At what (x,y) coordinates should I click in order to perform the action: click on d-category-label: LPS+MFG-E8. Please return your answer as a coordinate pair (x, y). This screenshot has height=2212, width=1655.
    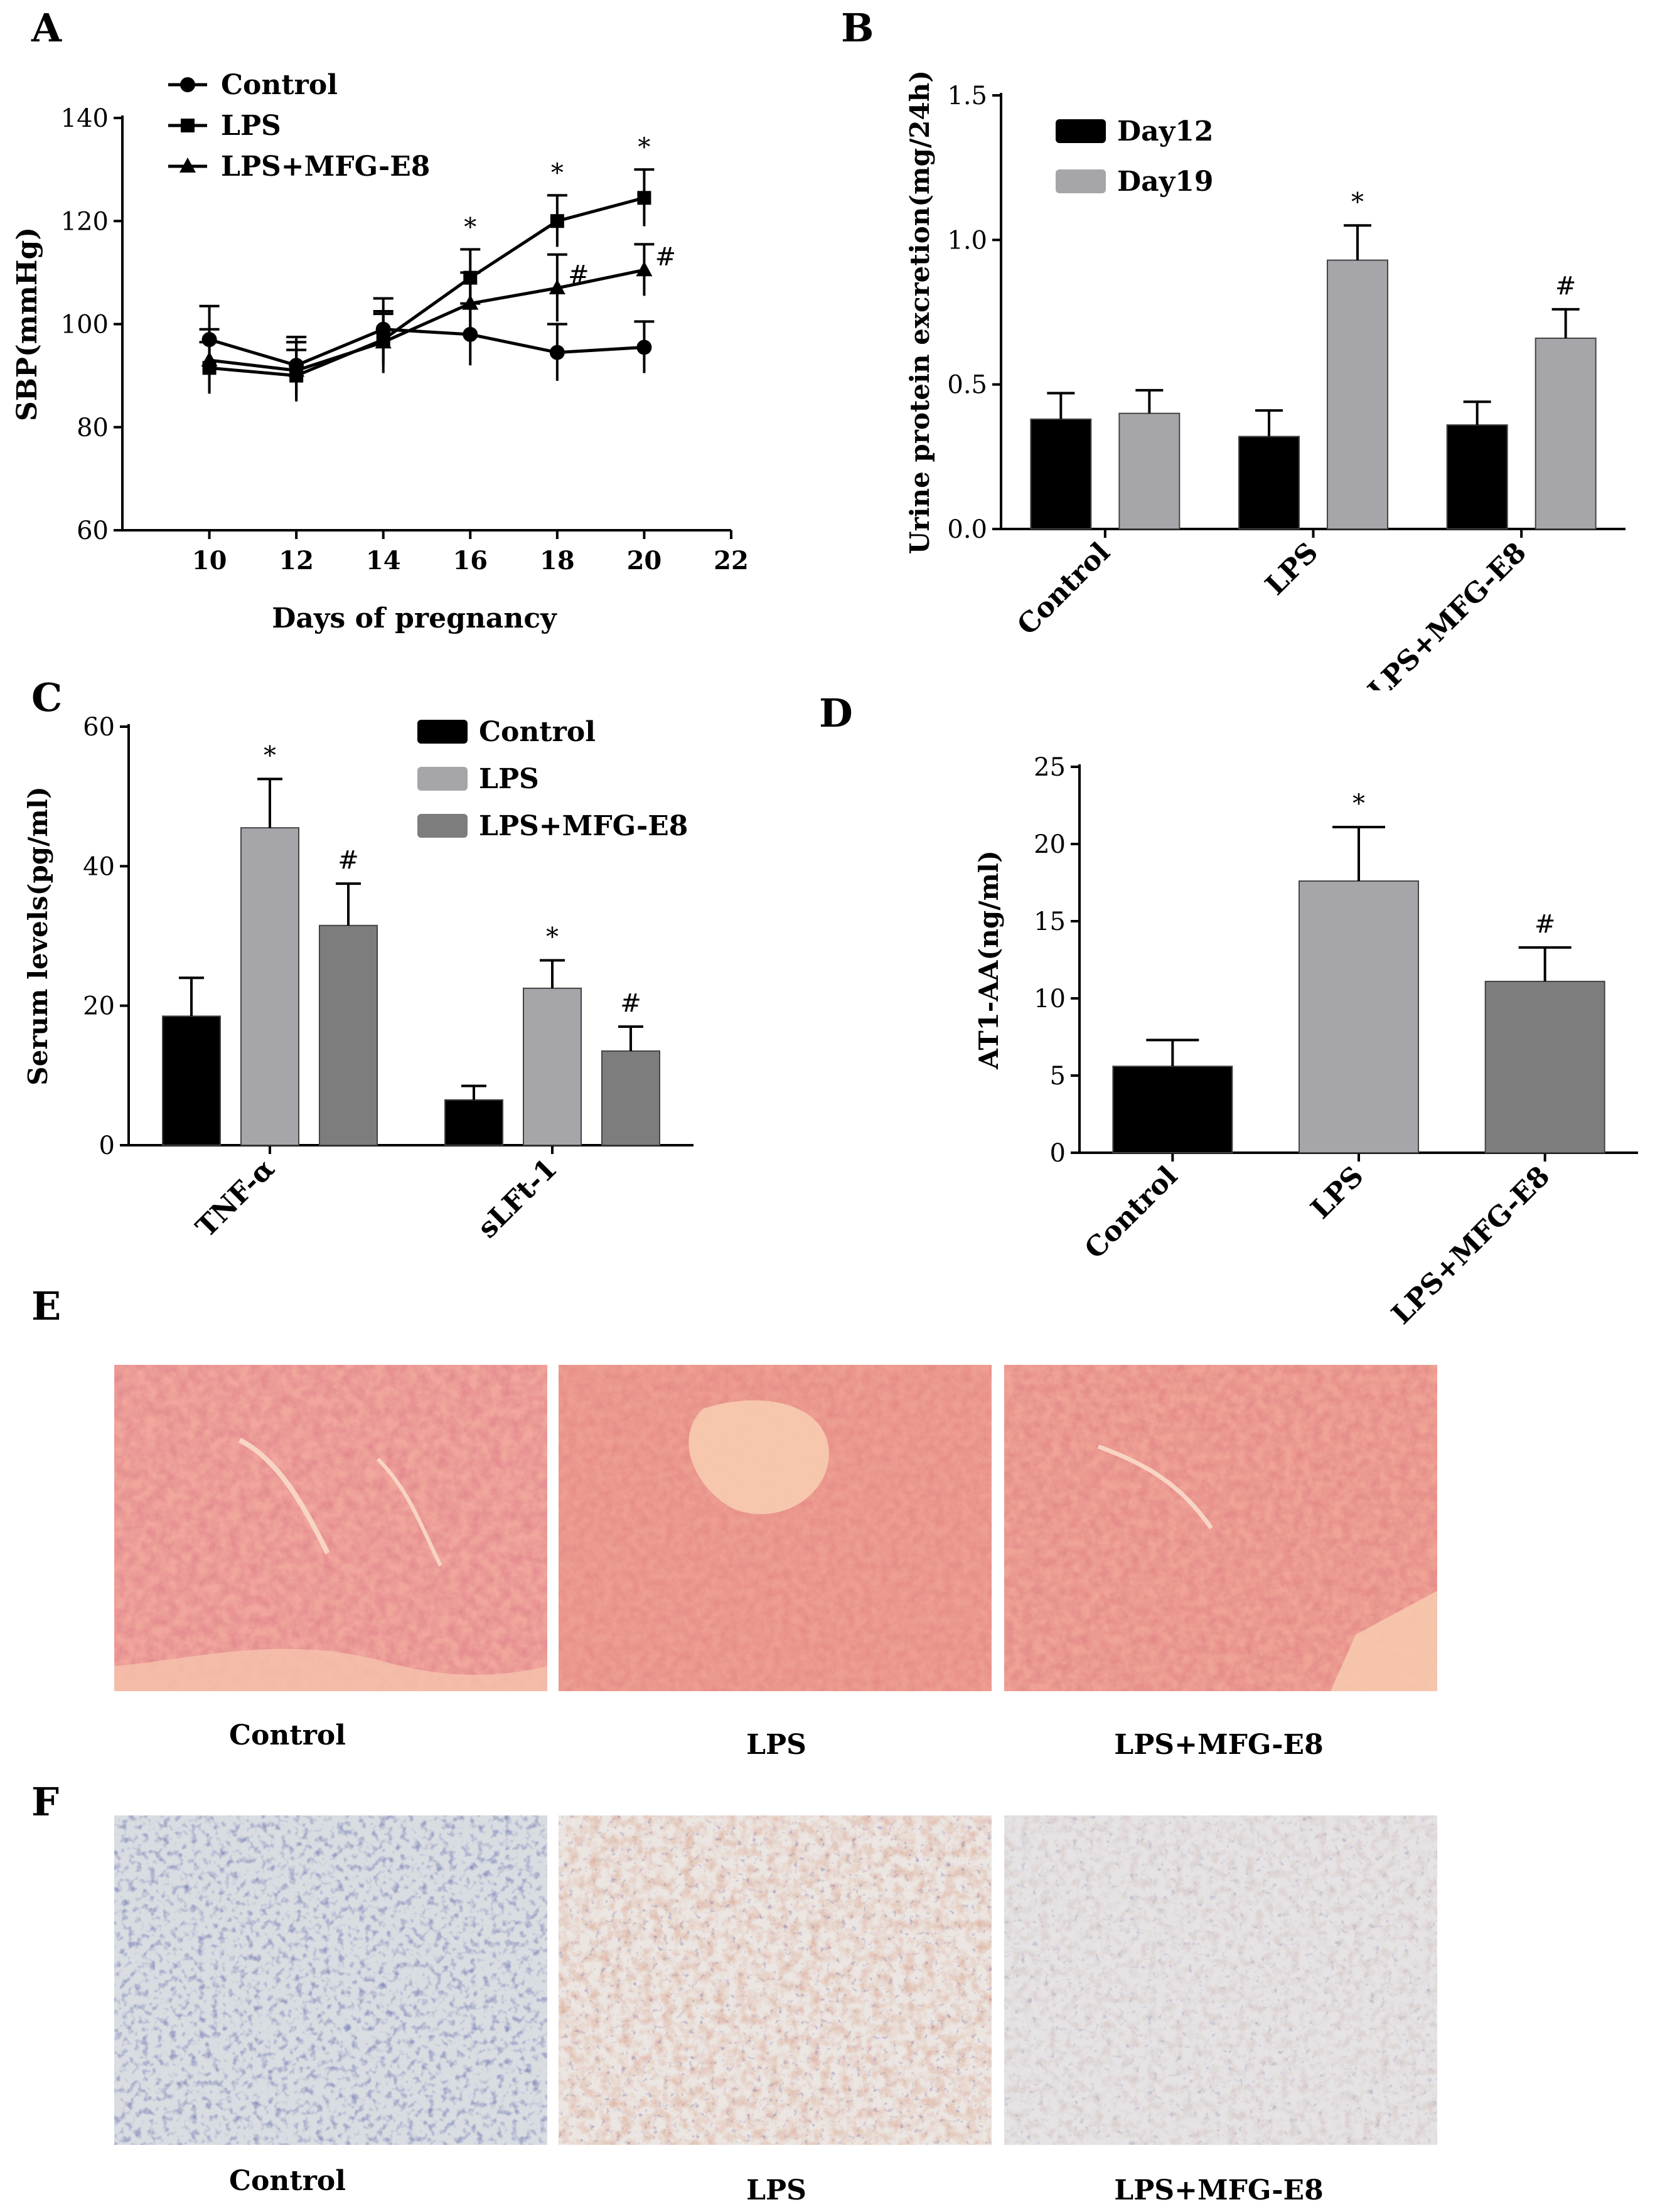
    Looking at the image, I should click on (1471, 1245).